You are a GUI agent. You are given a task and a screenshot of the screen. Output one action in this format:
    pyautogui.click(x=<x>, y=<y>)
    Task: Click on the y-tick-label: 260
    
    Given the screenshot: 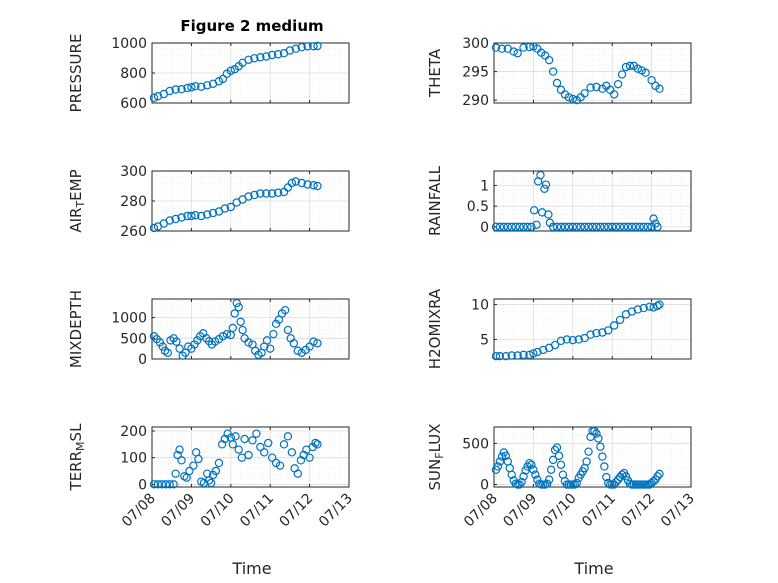 What is the action you would take?
    pyautogui.click(x=133, y=232)
    